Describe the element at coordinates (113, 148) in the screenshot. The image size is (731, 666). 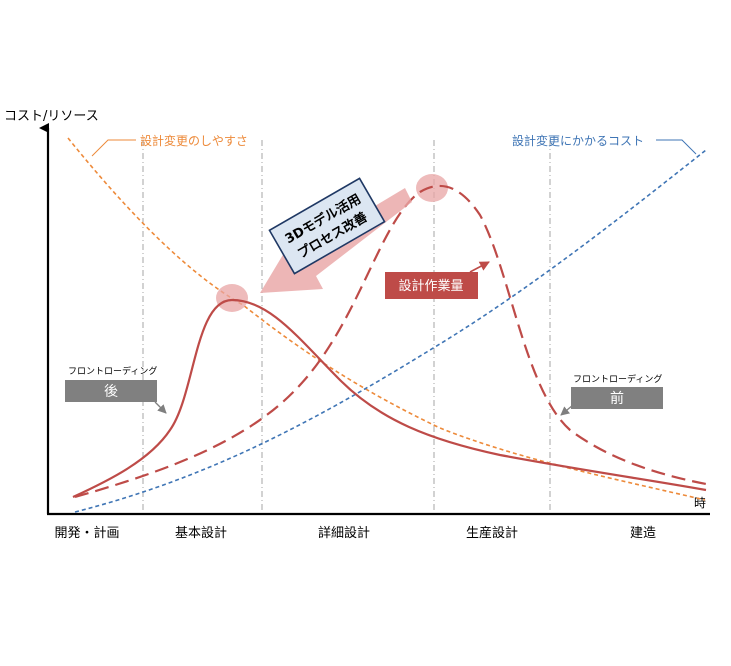
I see `ease-of-change-leader` at that location.